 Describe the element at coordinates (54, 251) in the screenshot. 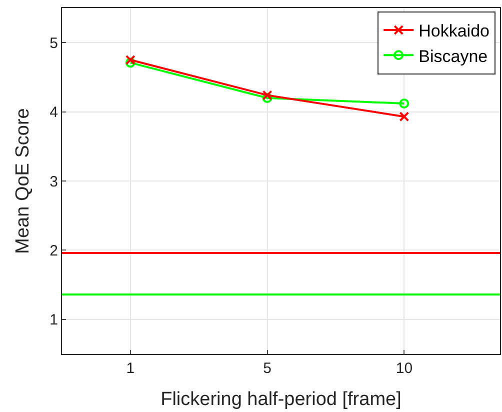

I see `y-tick-label: 2` at that location.